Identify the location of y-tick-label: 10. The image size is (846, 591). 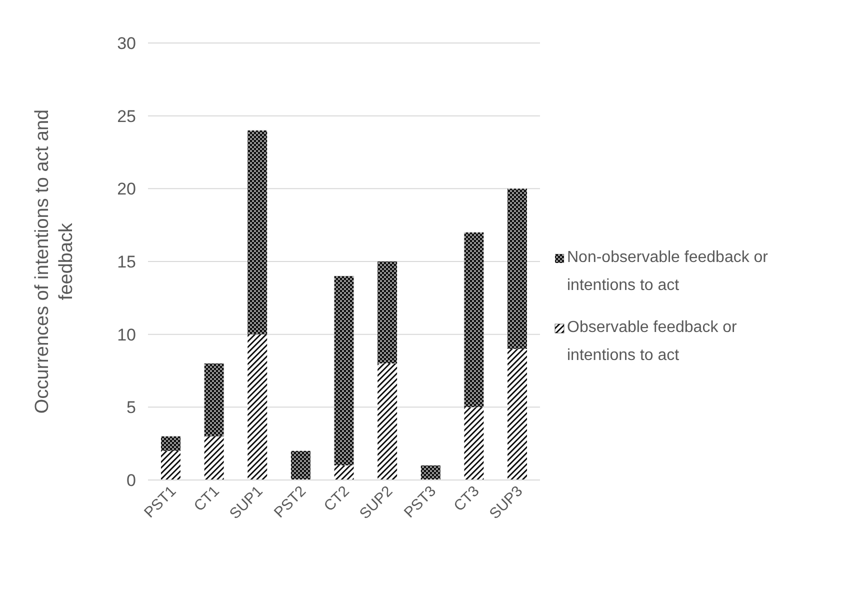
(126, 334).